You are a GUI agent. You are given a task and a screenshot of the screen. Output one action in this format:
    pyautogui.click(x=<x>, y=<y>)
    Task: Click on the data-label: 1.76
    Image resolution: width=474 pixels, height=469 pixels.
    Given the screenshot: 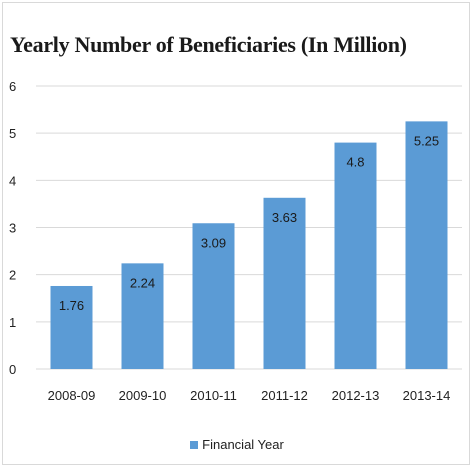 What is the action you would take?
    pyautogui.click(x=71, y=305)
    